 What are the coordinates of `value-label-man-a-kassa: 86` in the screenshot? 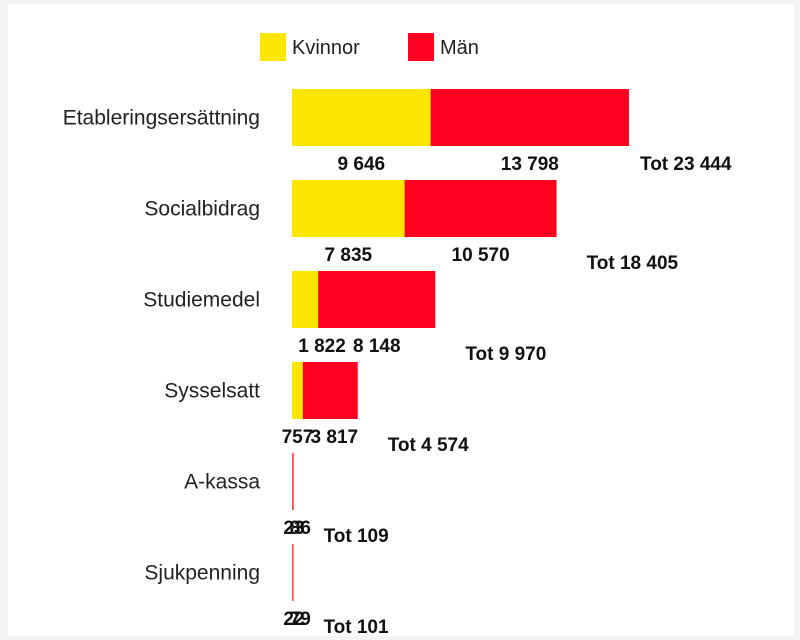 It's located at (300, 528).